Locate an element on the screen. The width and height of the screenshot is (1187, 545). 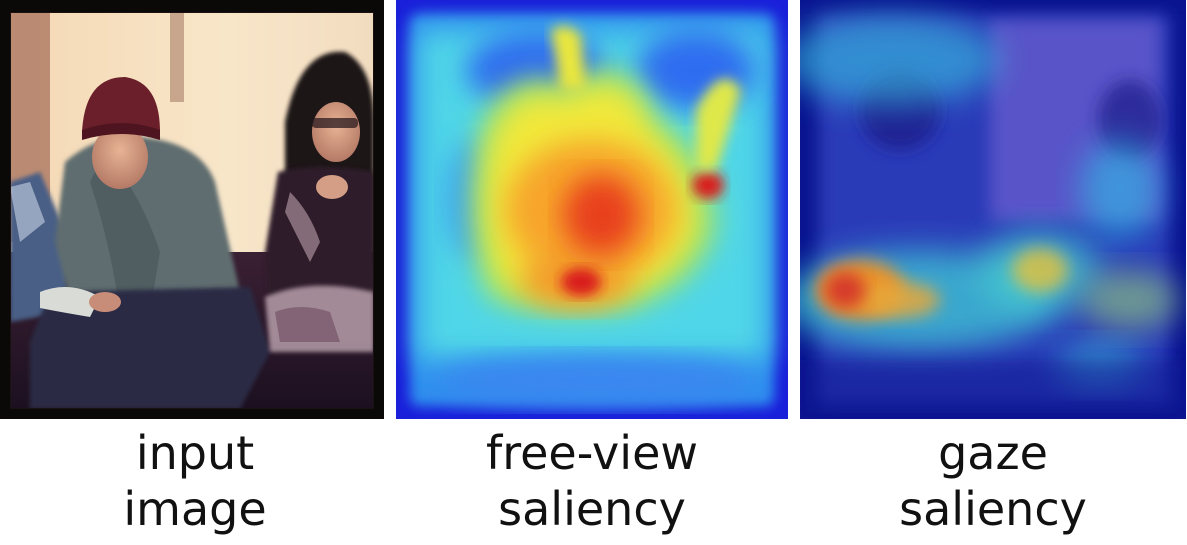
caption-input-image: input image is located at coordinates (195, 484).